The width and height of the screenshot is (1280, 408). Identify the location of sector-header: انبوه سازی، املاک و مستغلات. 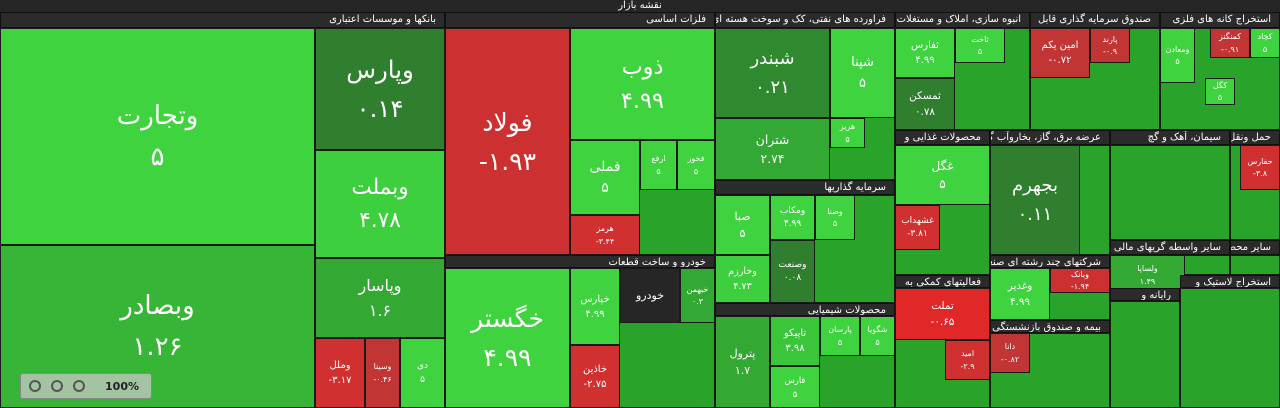
(962, 20).